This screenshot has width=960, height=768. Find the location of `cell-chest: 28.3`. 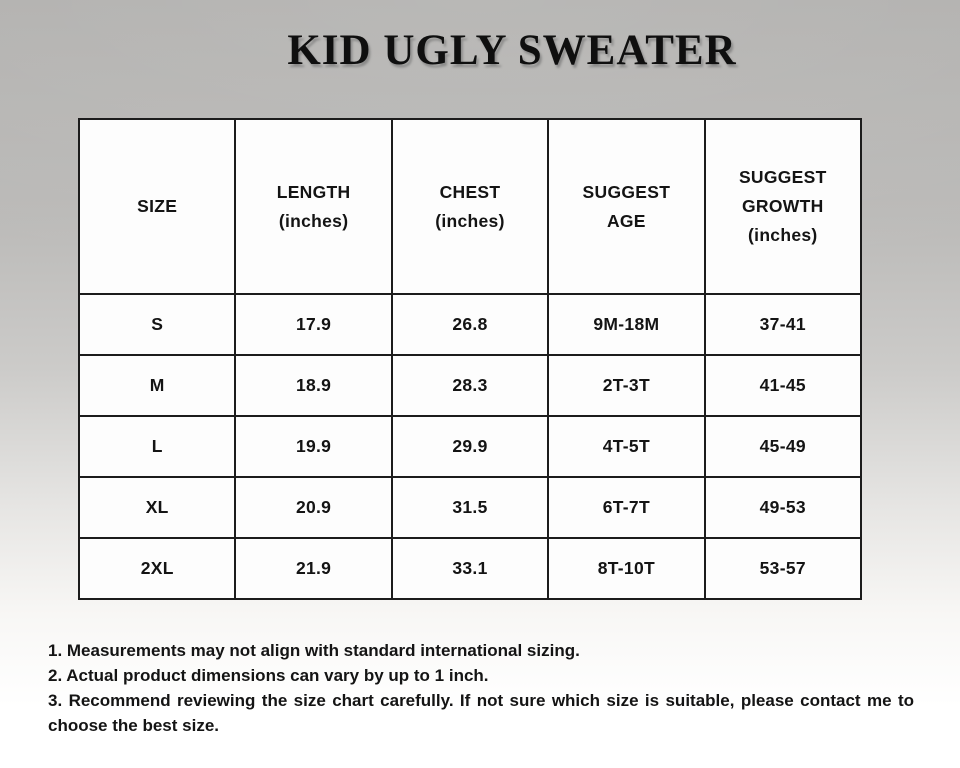

cell-chest: 28.3 is located at coordinates (470, 385).